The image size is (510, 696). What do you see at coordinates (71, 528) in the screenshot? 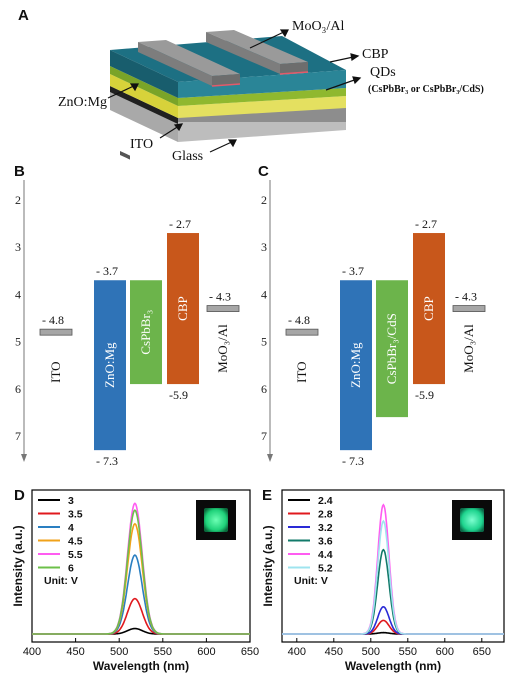
I see `legend-label: 4` at bounding box center [71, 528].